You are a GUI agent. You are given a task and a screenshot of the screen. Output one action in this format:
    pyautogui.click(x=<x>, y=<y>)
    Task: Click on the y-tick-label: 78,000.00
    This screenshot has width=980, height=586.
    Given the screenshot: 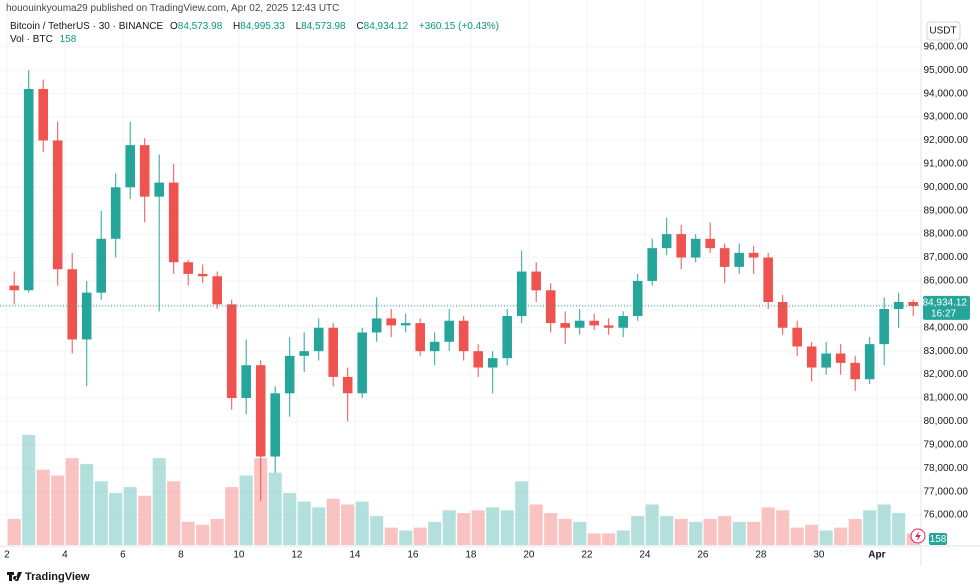 What is the action you would take?
    pyautogui.click(x=946, y=468)
    